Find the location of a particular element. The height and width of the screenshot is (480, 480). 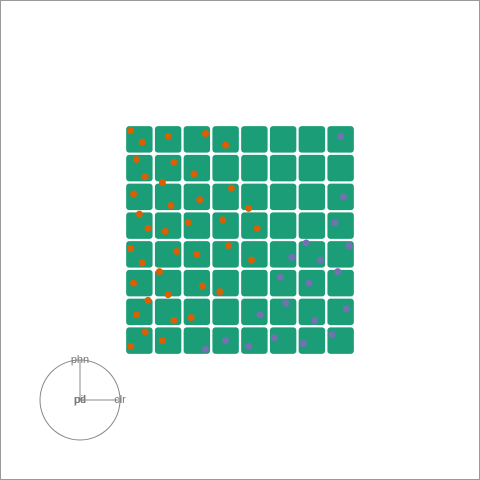

axis-label: phn is located at coordinates (80, 360).